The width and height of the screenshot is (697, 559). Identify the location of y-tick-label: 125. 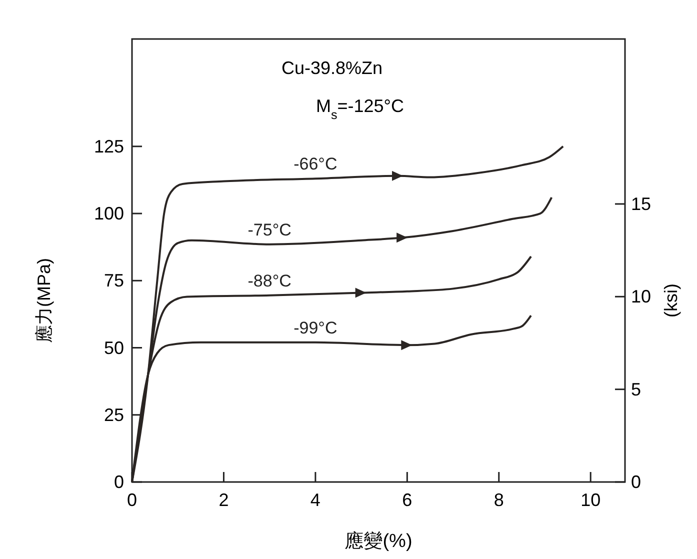
(109, 146).